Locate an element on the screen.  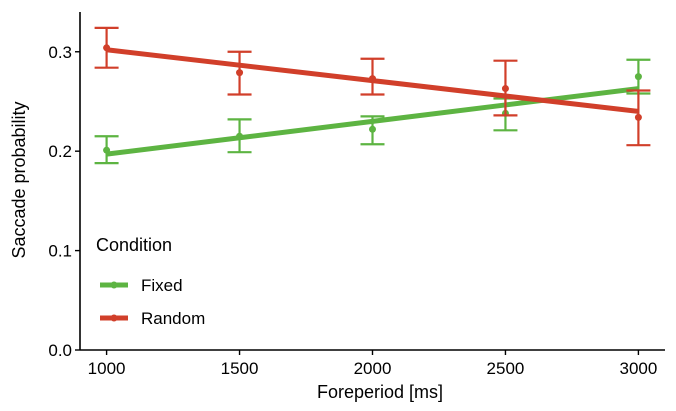
x-tick-label: 1000 is located at coordinates (107, 368).